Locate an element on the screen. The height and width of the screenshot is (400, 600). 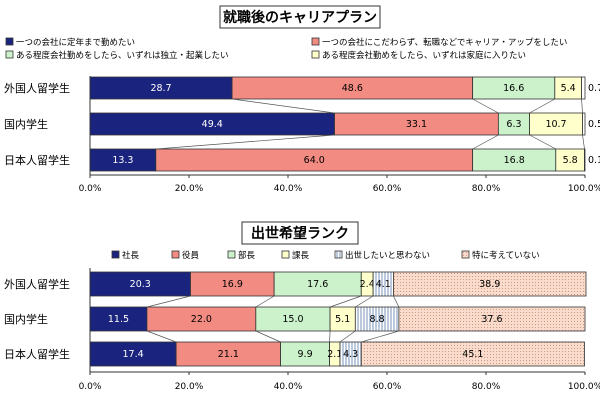
chart-title: 出世希望ランク is located at coordinates (300, 233).